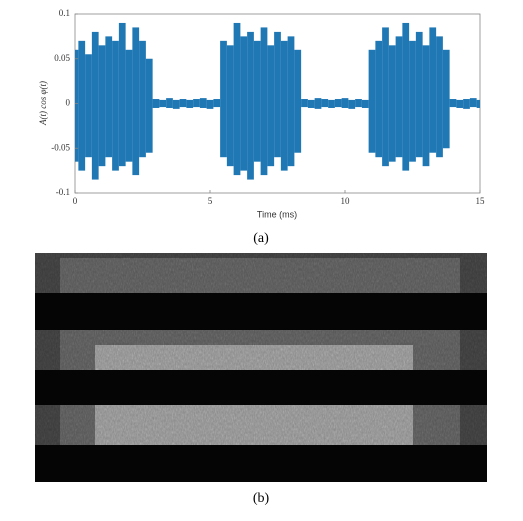  What do you see at coordinates (261, 238) in the screenshot?
I see `caption: (a)` at bounding box center [261, 238].